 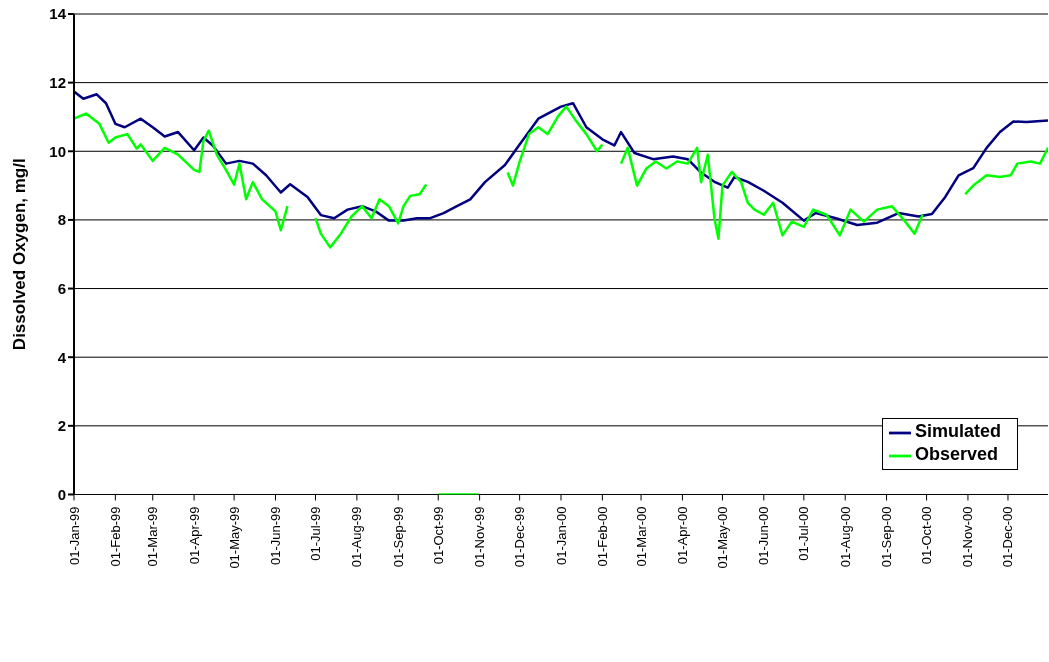 I want to click on x-tick-label: 01-Oct-99, so click(x=438, y=535).